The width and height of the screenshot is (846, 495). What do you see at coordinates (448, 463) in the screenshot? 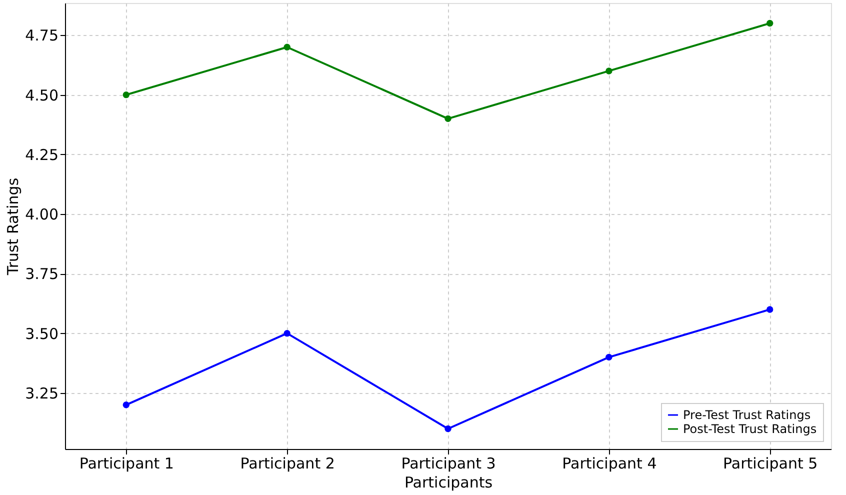
I see `x-tick-label: Participant 3` at bounding box center [448, 463].